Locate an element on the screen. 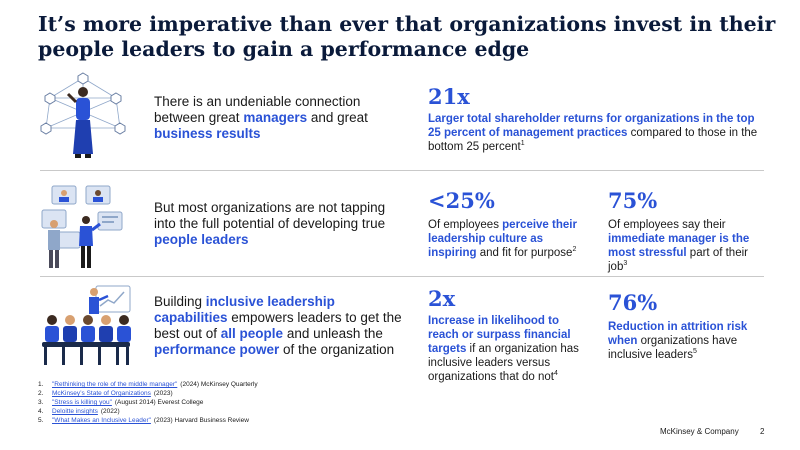 The image size is (800, 450). stat-under-25-value: <25% is located at coordinates (461, 200).